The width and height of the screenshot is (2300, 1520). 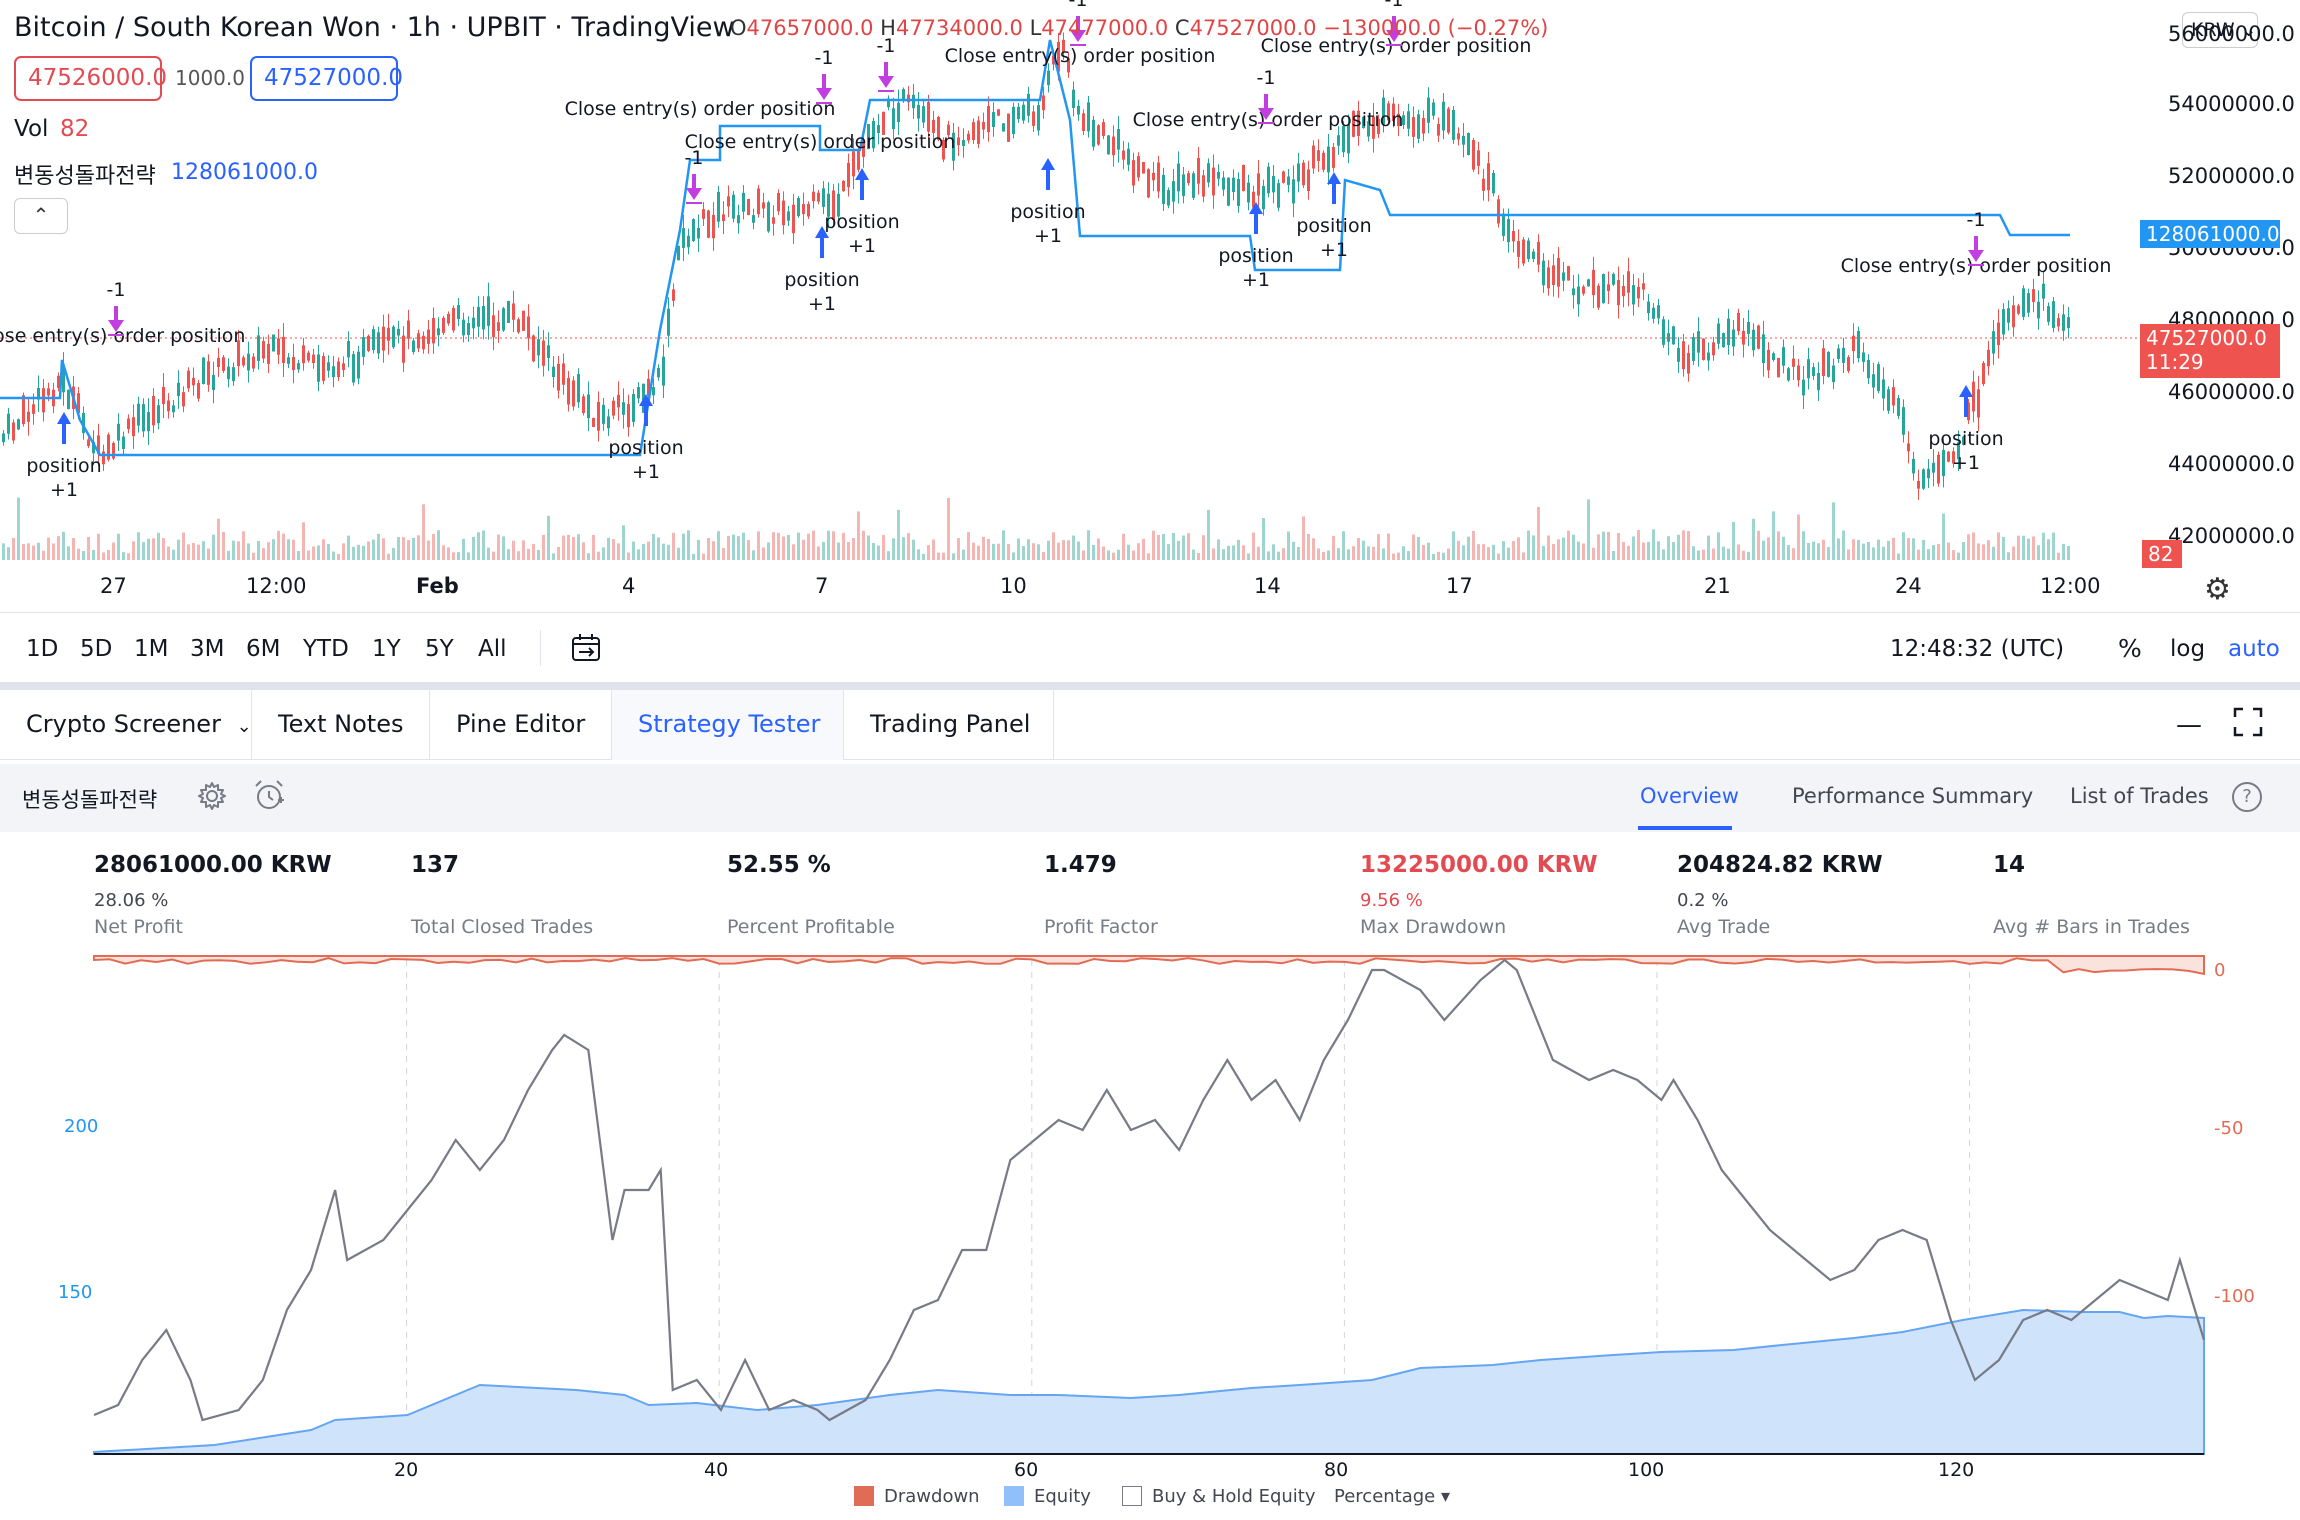 What do you see at coordinates (1689, 796) in the screenshot?
I see `subtab-overview: Overview` at bounding box center [1689, 796].